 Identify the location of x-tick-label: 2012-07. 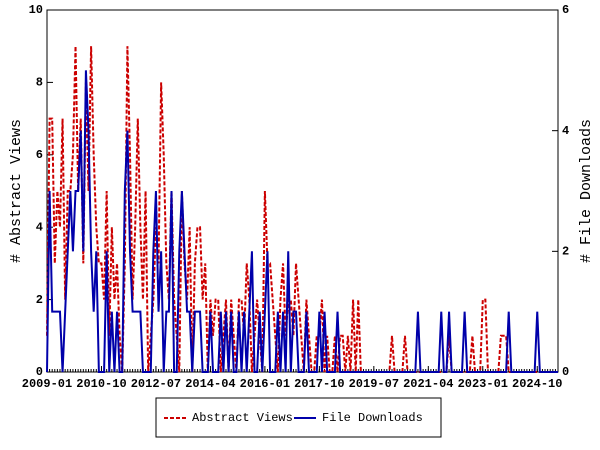
(156, 384).